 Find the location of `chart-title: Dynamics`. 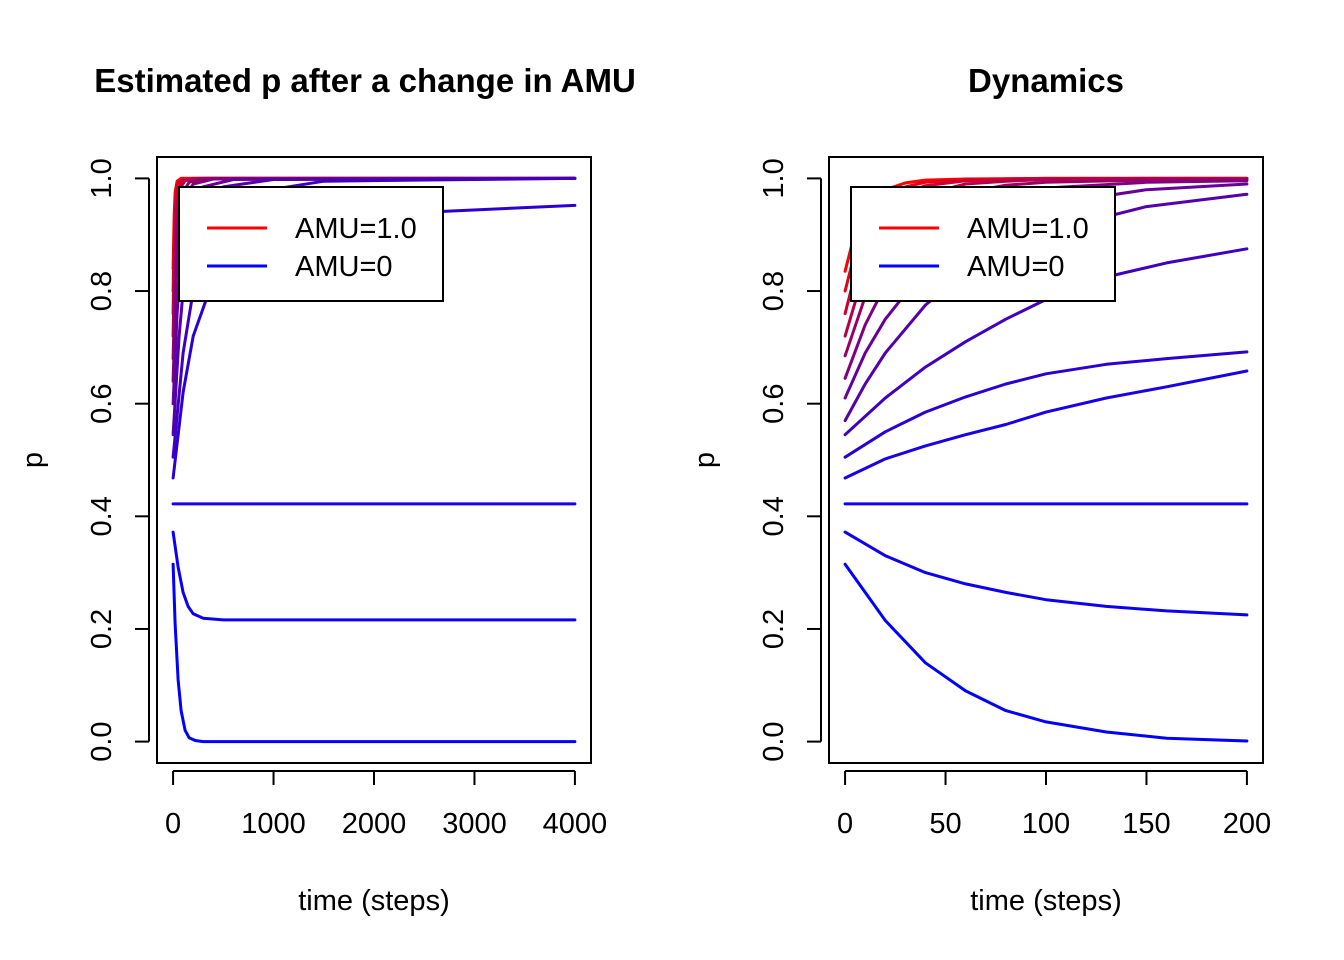

chart-title: Dynamics is located at coordinates (1046, 80).